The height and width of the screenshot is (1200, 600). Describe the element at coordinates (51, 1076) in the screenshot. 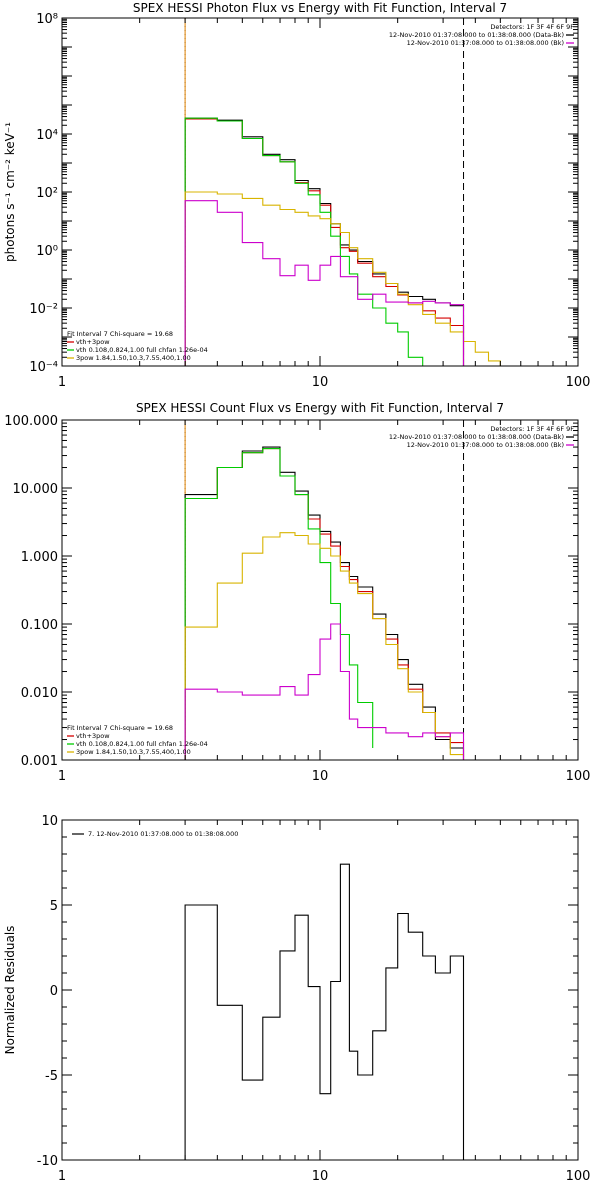

I see `y-tick-label: -5` at that location.